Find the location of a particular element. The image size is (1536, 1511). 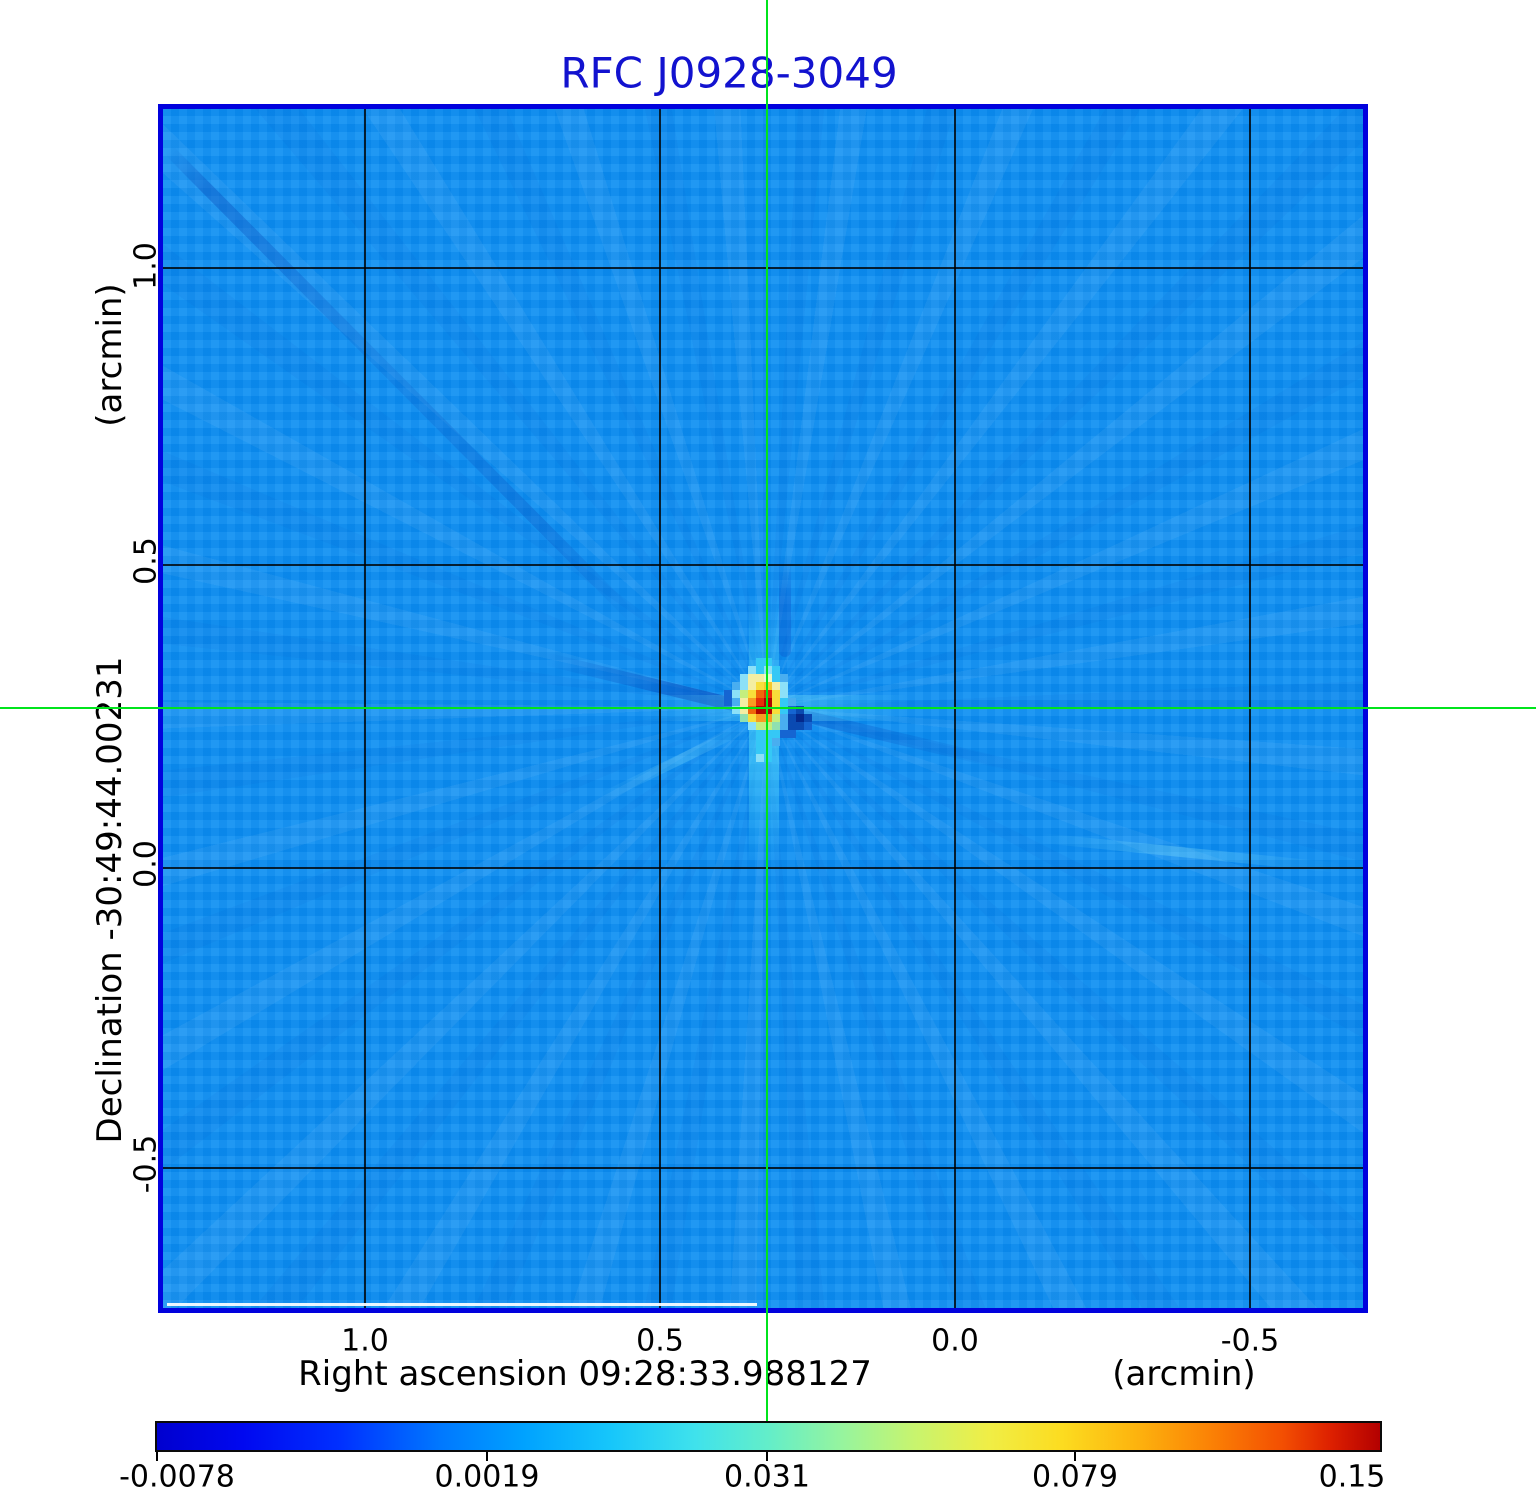

y-tick-0.5: 0.5 is located at coordinates (146, 561).